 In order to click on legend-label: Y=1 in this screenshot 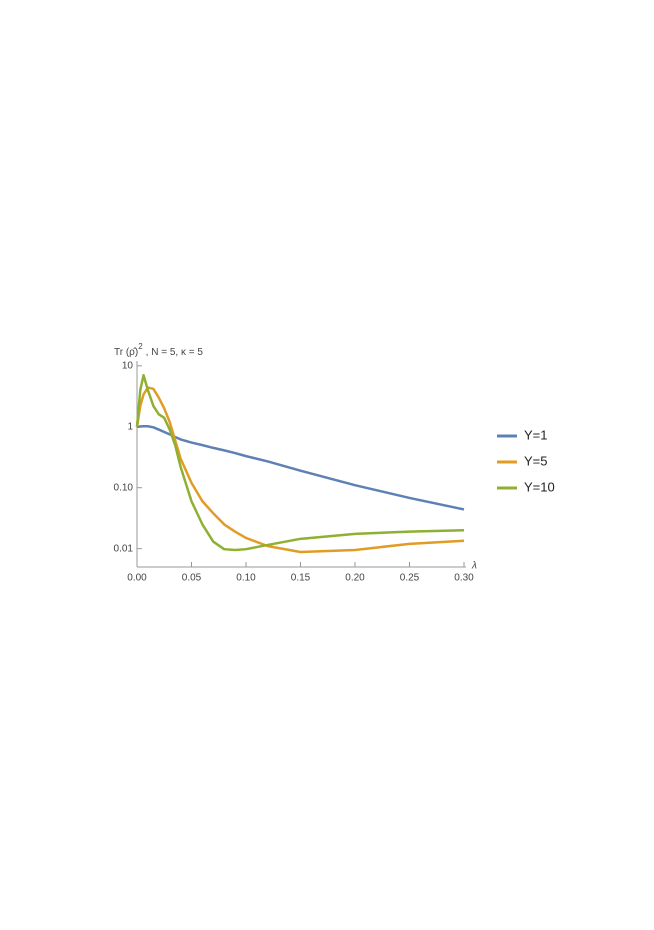, I will do `click(536, 434)`.